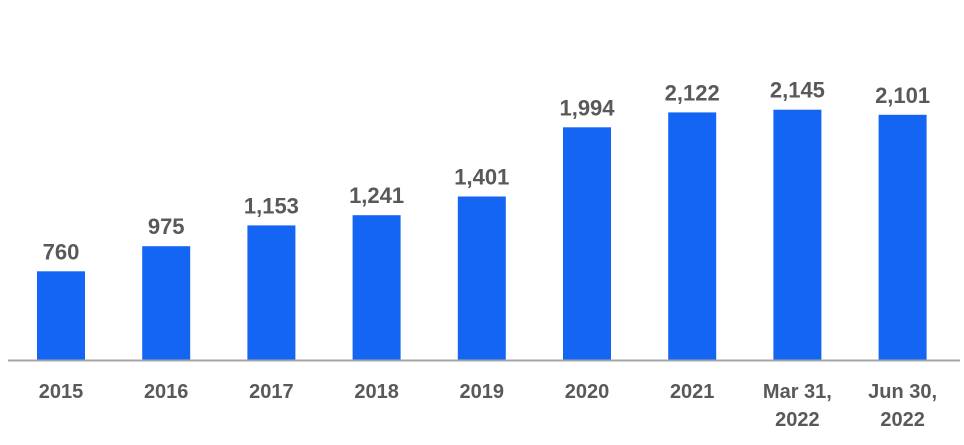 The width and height of the screenshot is (964, 445). I want to click on category-label-3: 2017, so click(271, 392).